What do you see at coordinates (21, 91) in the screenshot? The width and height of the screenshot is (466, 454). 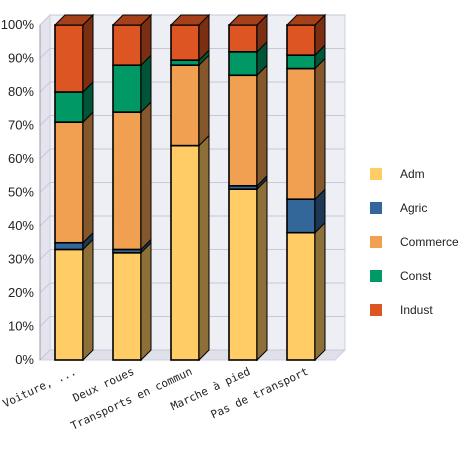 I see `y-tick-label: 80%` at bounding box center [21, 91].